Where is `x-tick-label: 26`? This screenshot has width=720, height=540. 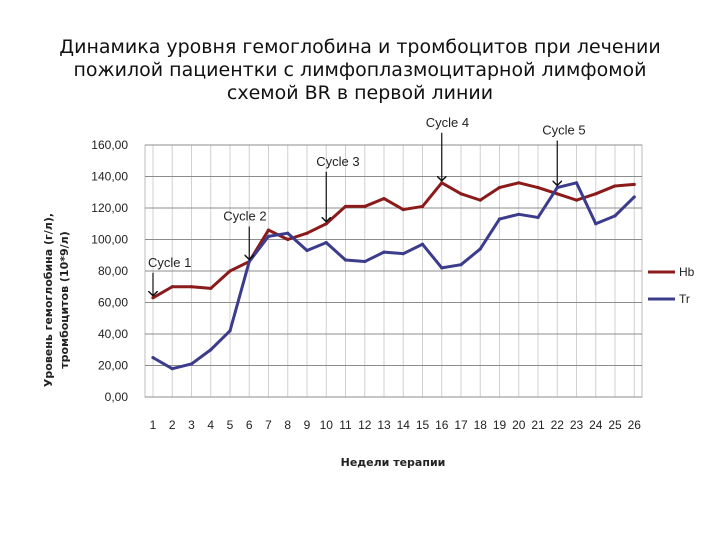 x-tick-label: 26 is located at coordinates (635, 425).